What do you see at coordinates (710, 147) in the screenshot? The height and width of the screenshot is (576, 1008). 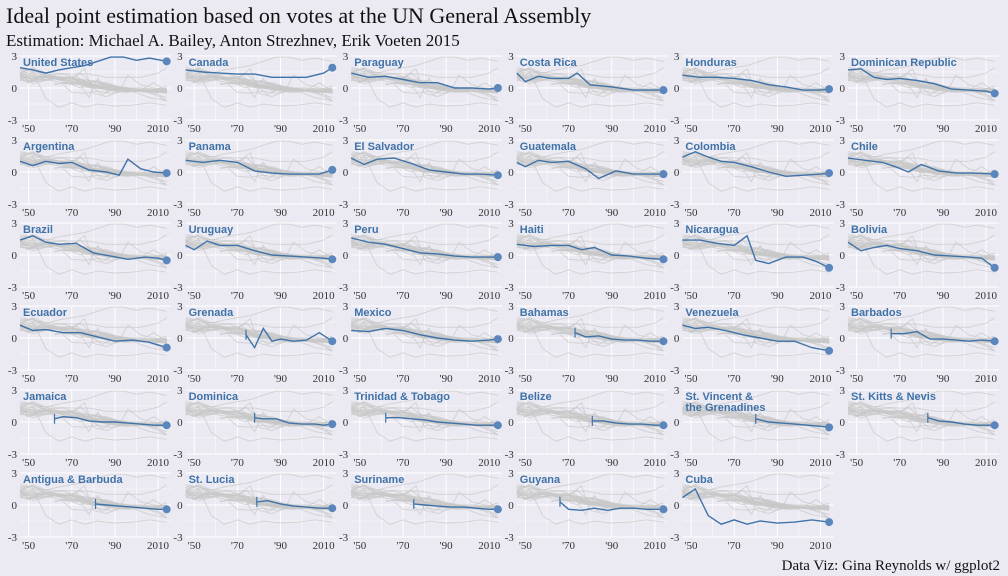 I see `panel-label: Colombia` at bounding box center [710, 147].